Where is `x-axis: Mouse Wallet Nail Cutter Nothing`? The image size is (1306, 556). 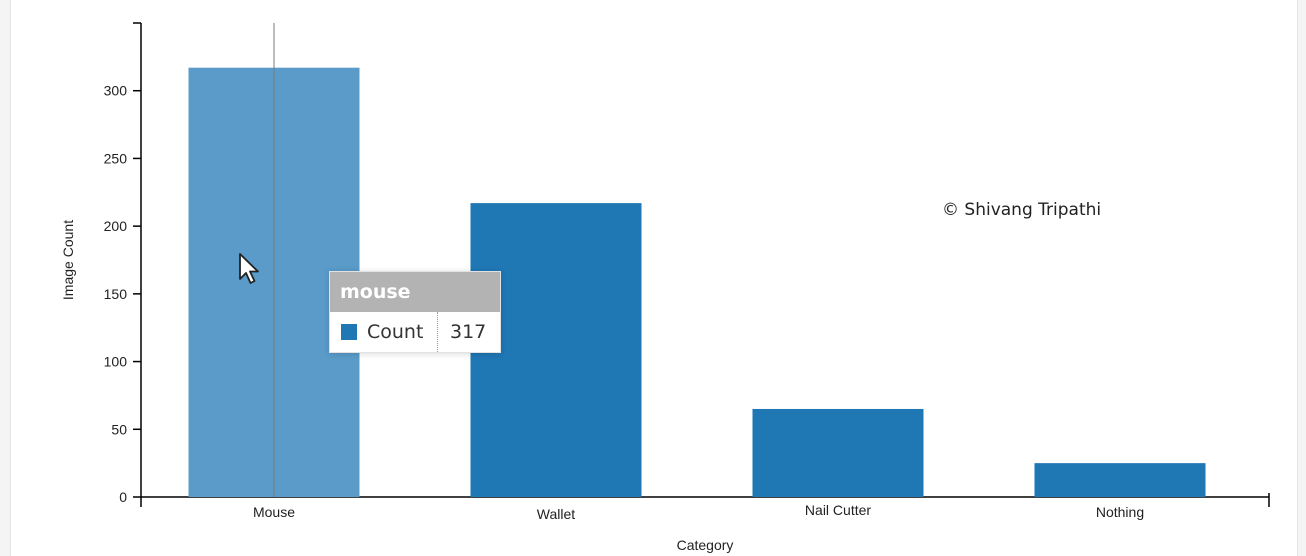 x-axis: Mouse Wallet Nail Cutter Nothing is located at coordinates (705, 507).